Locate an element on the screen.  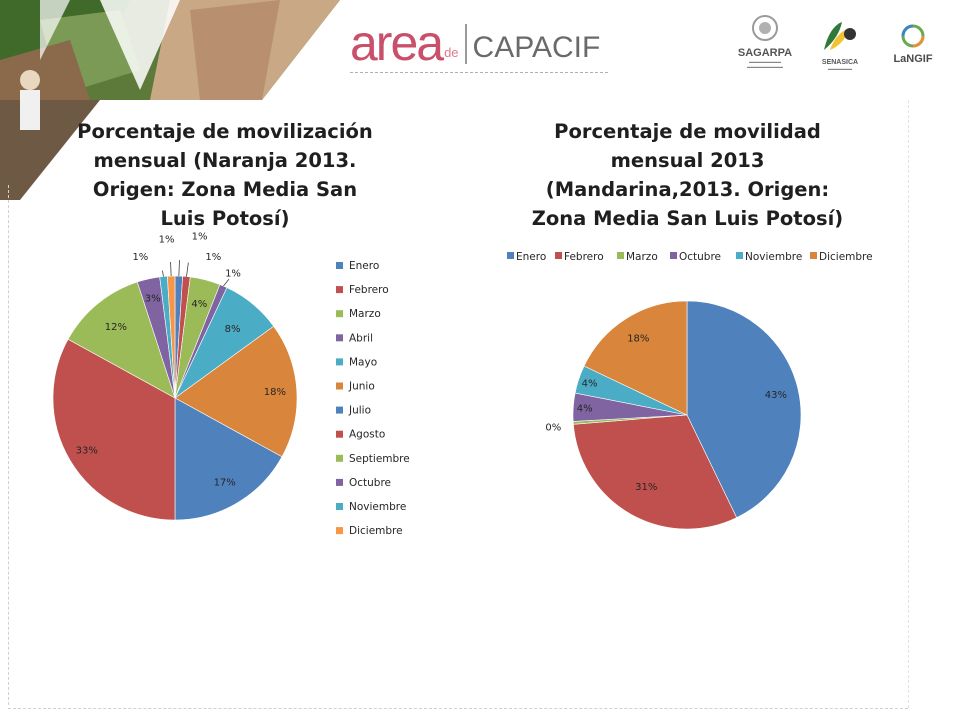
legend-swatch-junio is located at coordinates (339, 386).